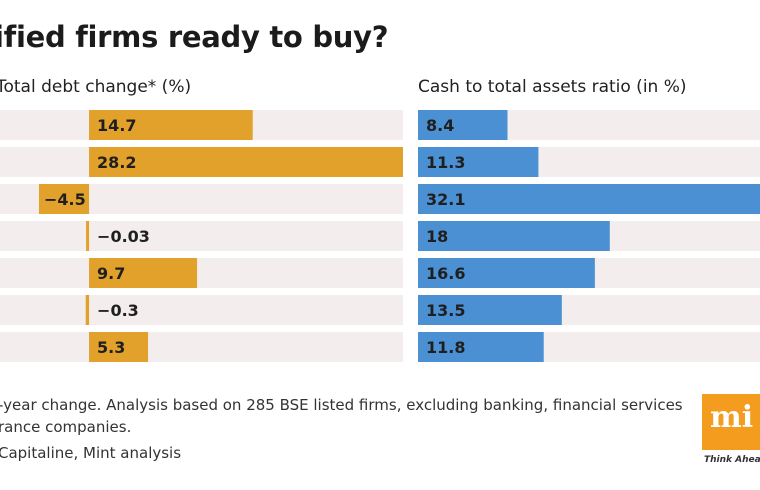 The width and height of the screenshot is (760, 490). What do you see at coordinates (111, 273) in the screenshot?
I see `debt-bar-label: 9.7` at bounding box center [111, 273].